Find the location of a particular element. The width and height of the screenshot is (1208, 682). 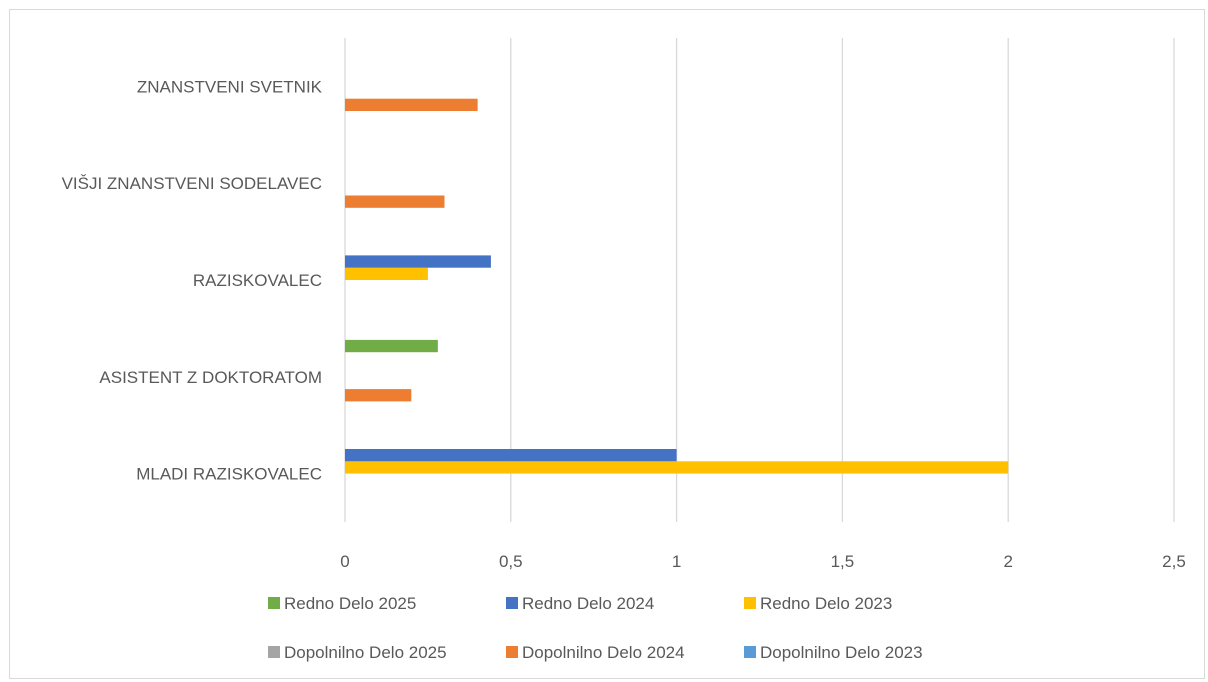

legend-label-dopolnilno-delo-2025: Dopolnilno Delo 2025 is located at coordinates (365, 652).